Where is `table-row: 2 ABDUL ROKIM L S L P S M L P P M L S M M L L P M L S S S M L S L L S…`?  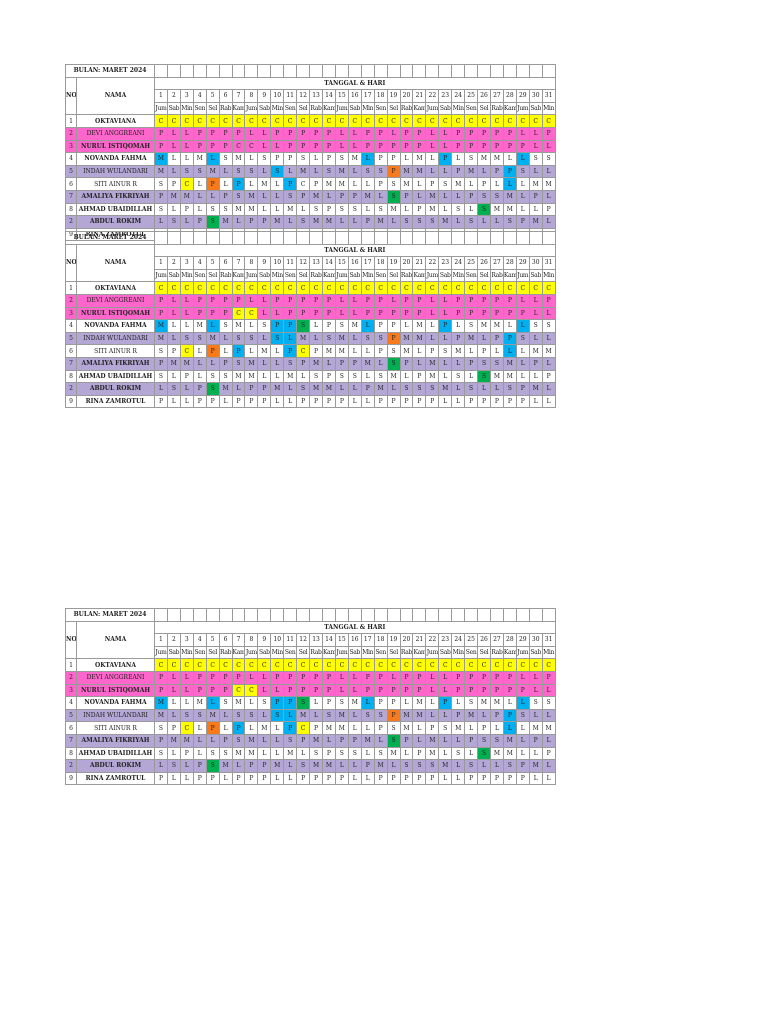 table-row: 2 ABDUL ROKIM L S L P S M L P P M L S M M L L P M L S S S M L S L L S… is located at coordinates (310, 389).